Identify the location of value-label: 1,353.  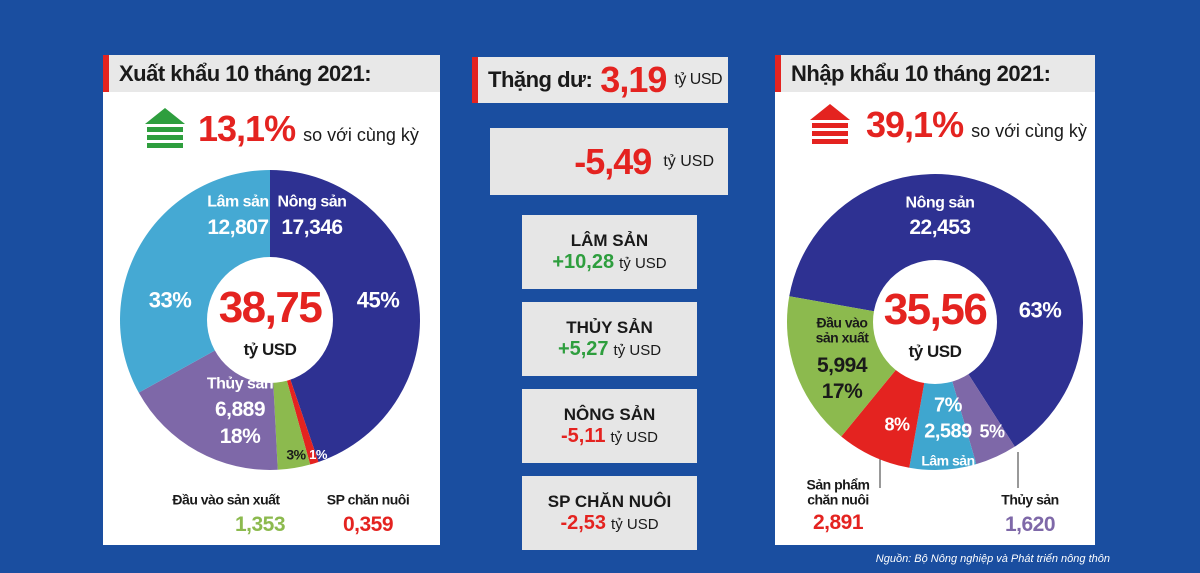
(260, 524).